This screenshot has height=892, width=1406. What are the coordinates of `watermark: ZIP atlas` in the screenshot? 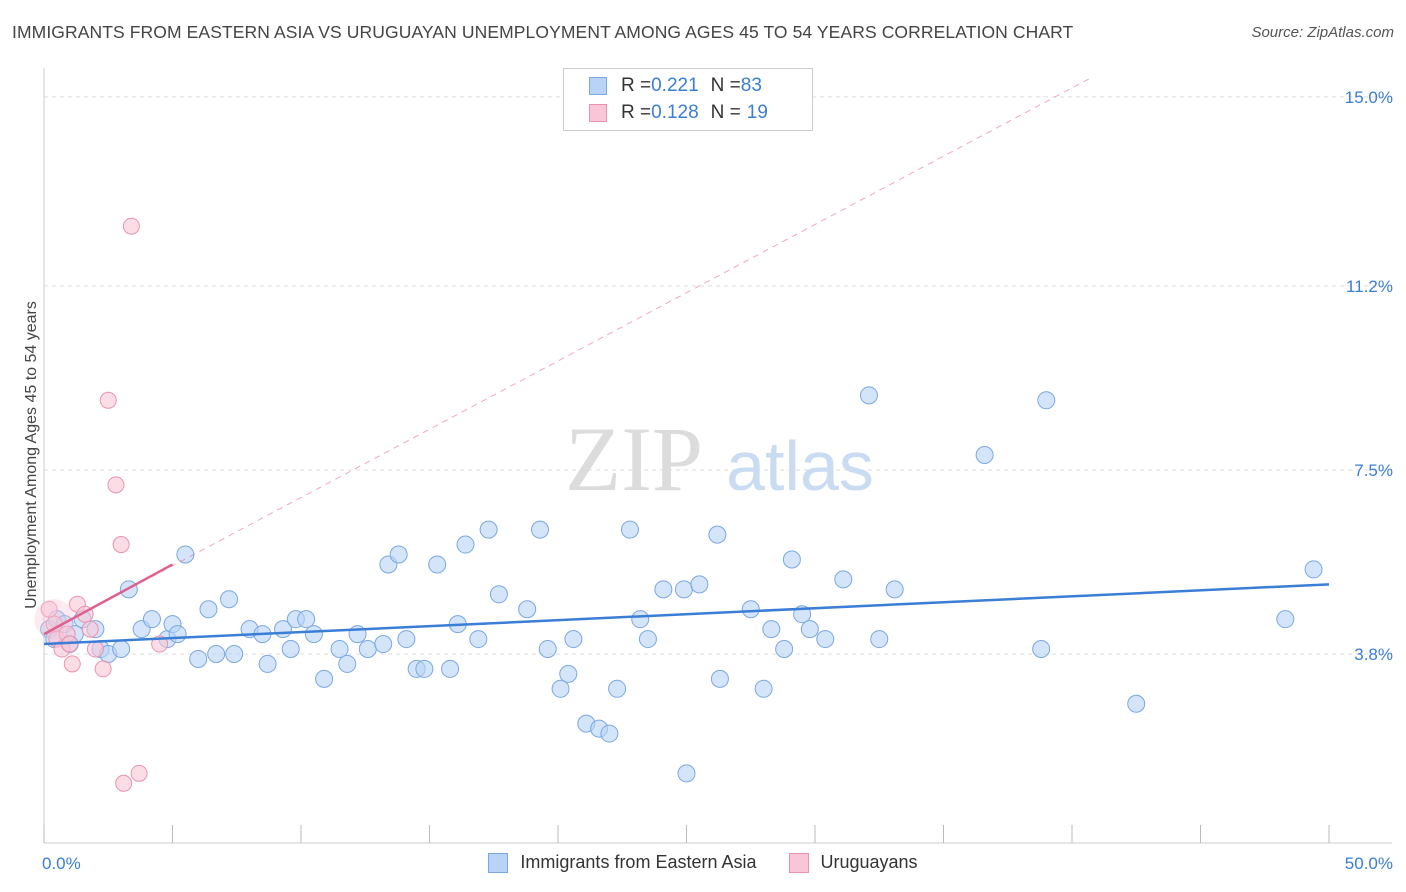 It's located at (719, 459).